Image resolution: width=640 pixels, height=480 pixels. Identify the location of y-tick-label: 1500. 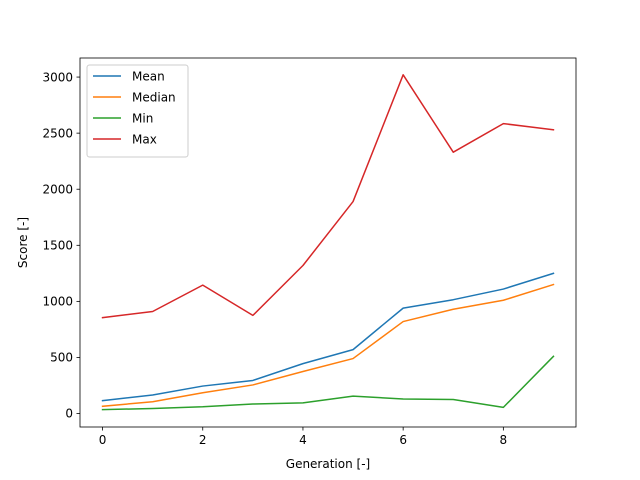
(57, 246).